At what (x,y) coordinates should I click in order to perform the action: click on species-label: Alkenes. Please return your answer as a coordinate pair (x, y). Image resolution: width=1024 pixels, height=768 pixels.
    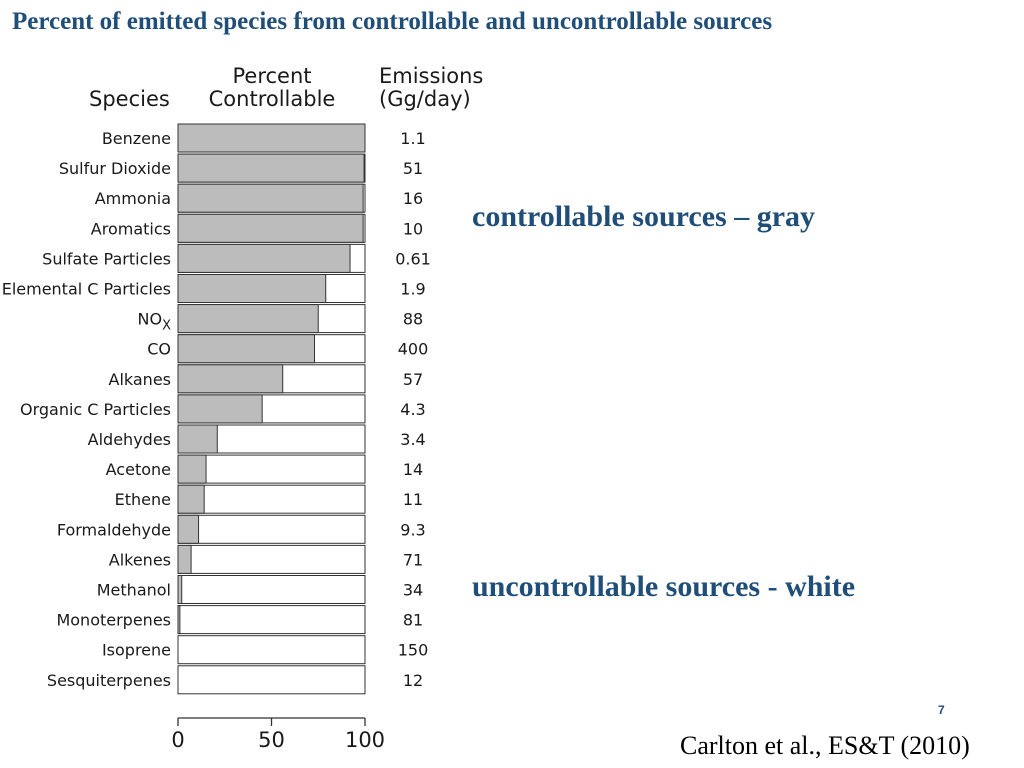
    Looking at the image, I should click on (140, 559).